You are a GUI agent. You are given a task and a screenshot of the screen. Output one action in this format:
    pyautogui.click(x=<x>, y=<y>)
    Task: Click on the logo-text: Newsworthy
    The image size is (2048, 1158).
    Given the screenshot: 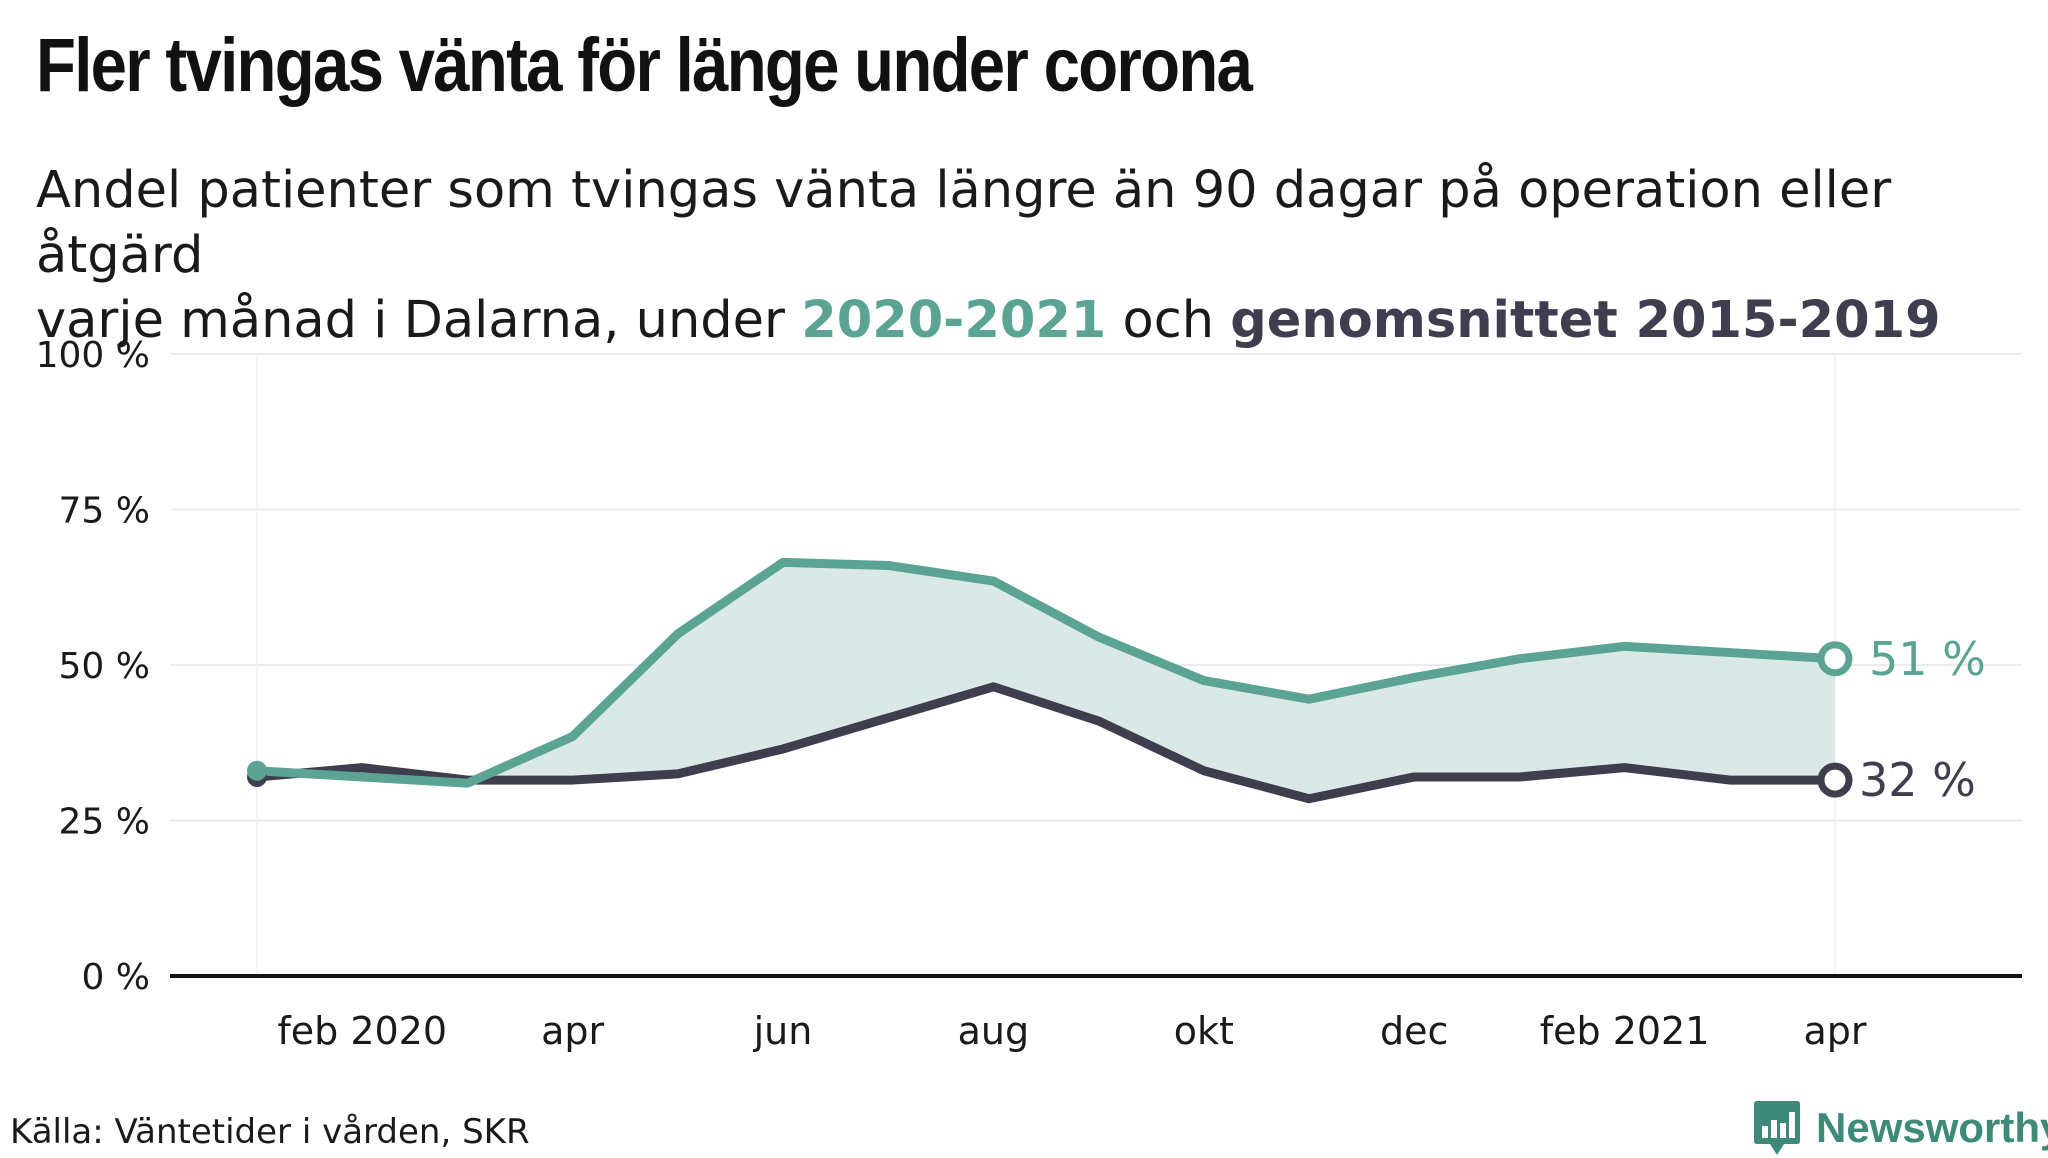 What is the action you would take?
    pyautogui.click(x=1932, y=1127)
    